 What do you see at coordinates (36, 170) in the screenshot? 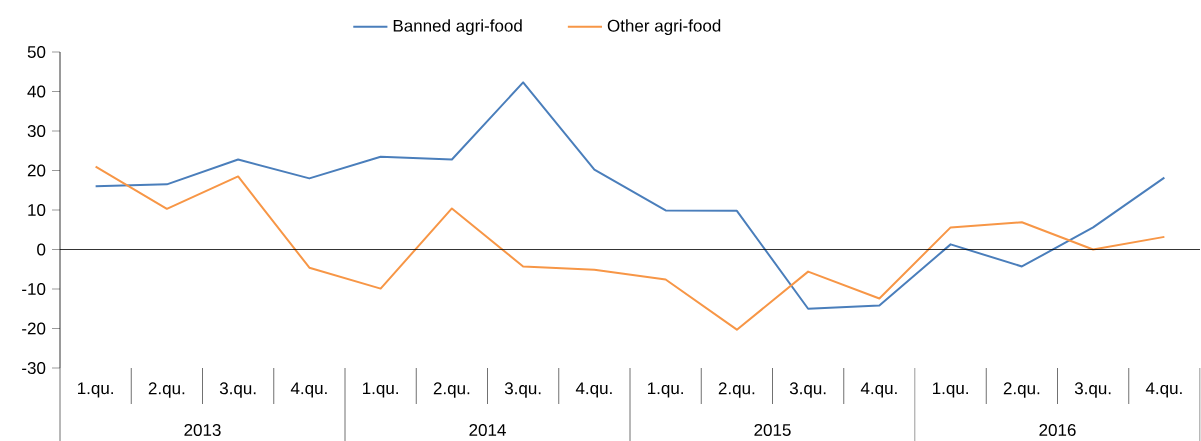
I see `y-tick-label: 20` at bounding box center [36, 170].